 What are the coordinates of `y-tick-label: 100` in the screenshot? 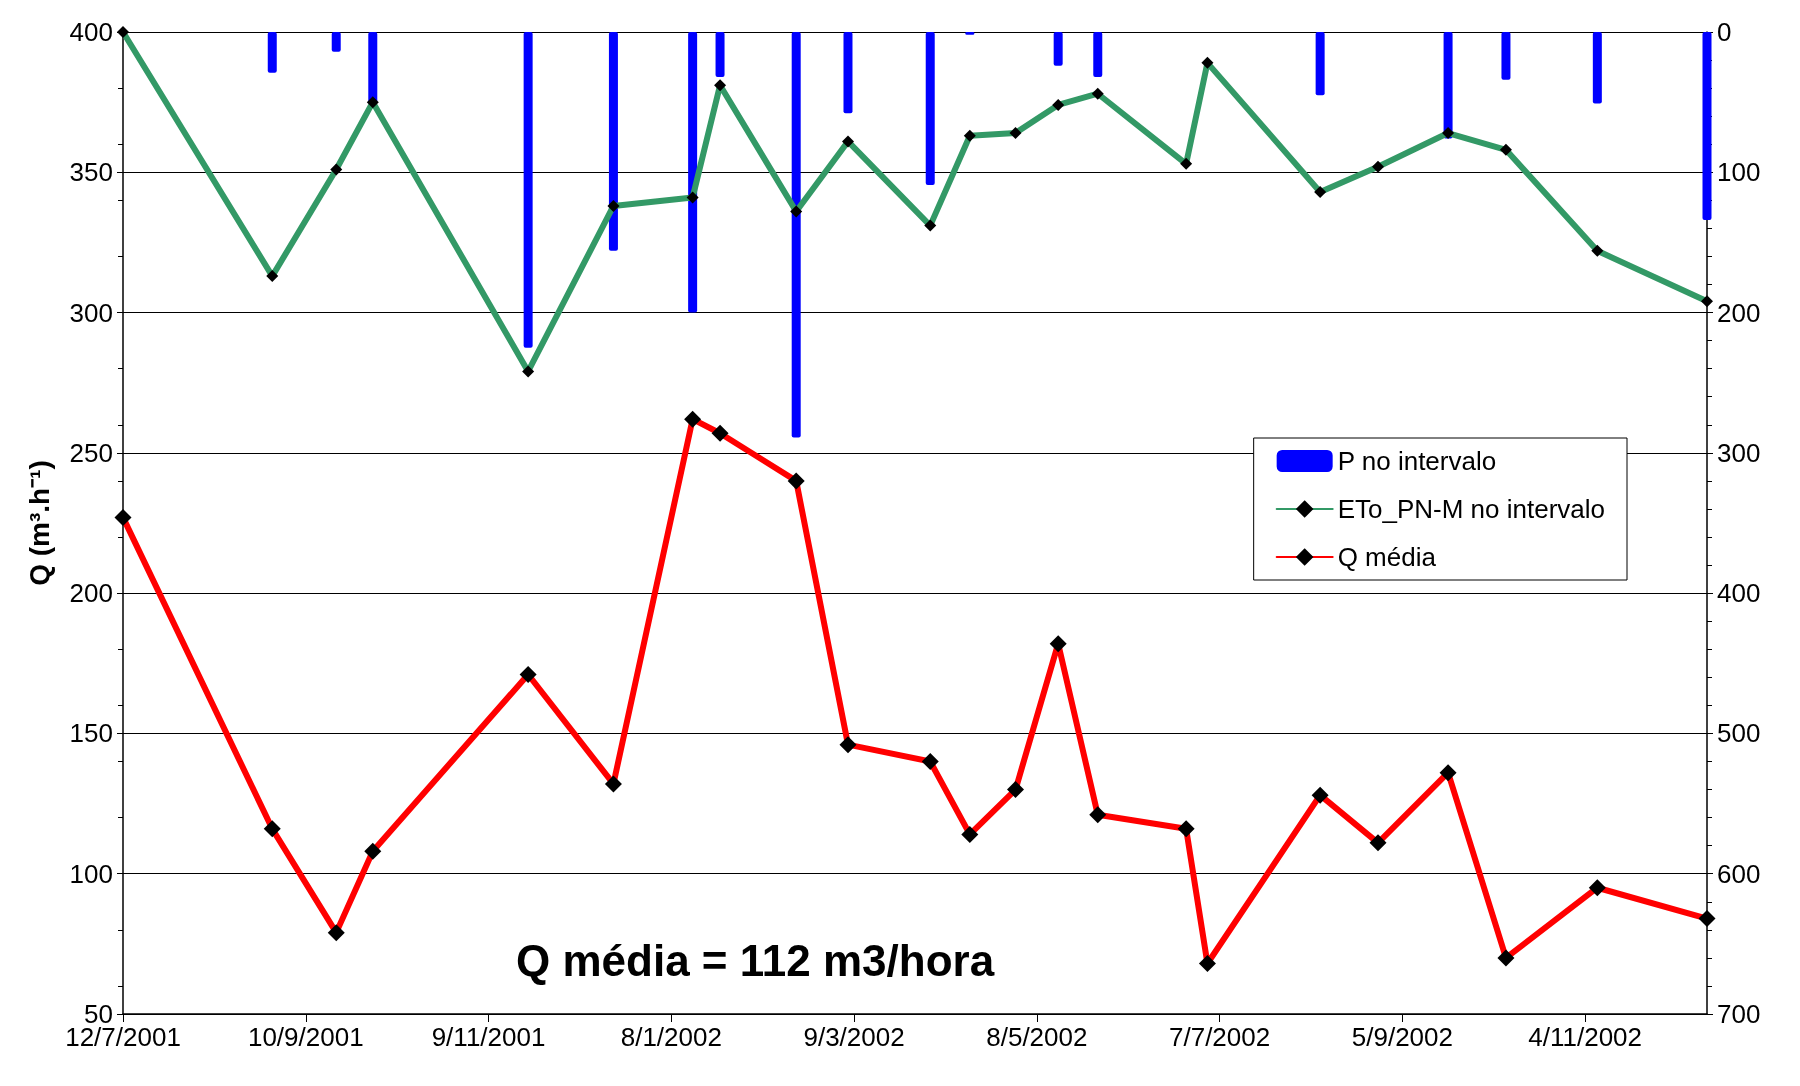 It's located at (91, 873).